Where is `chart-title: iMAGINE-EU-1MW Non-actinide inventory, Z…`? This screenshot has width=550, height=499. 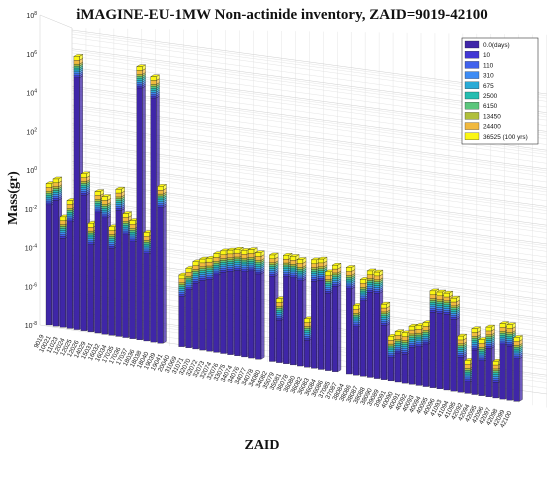 chart-title: iMAGINE-EU-1MW Non-actinide inventory, Z… is located at coordinates (282, 15).